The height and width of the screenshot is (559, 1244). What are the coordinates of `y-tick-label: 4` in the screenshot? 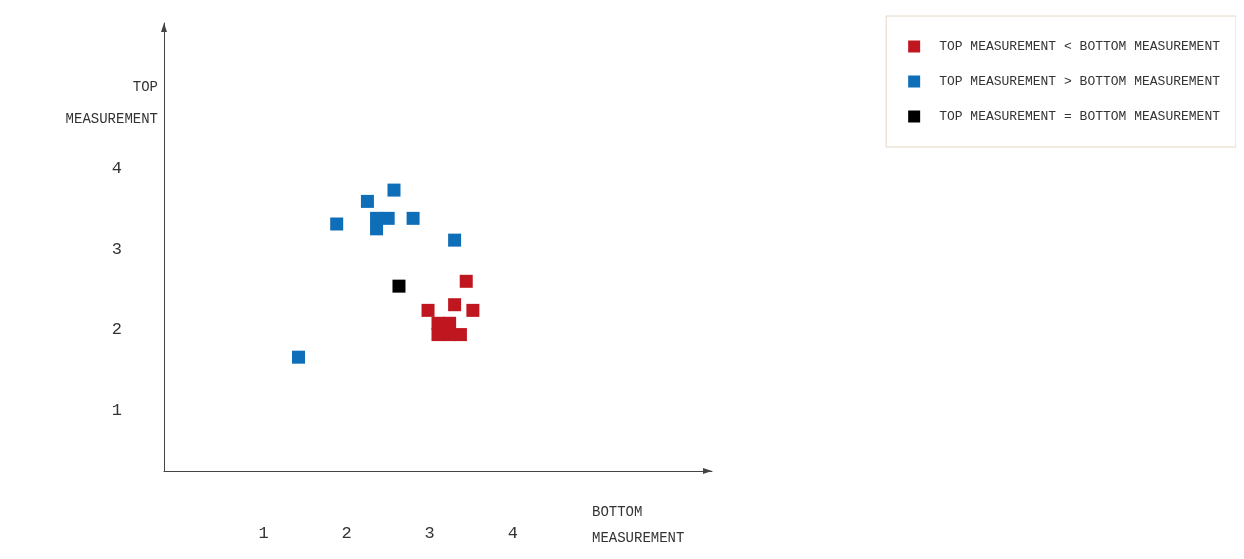 It's located at (116, 168).